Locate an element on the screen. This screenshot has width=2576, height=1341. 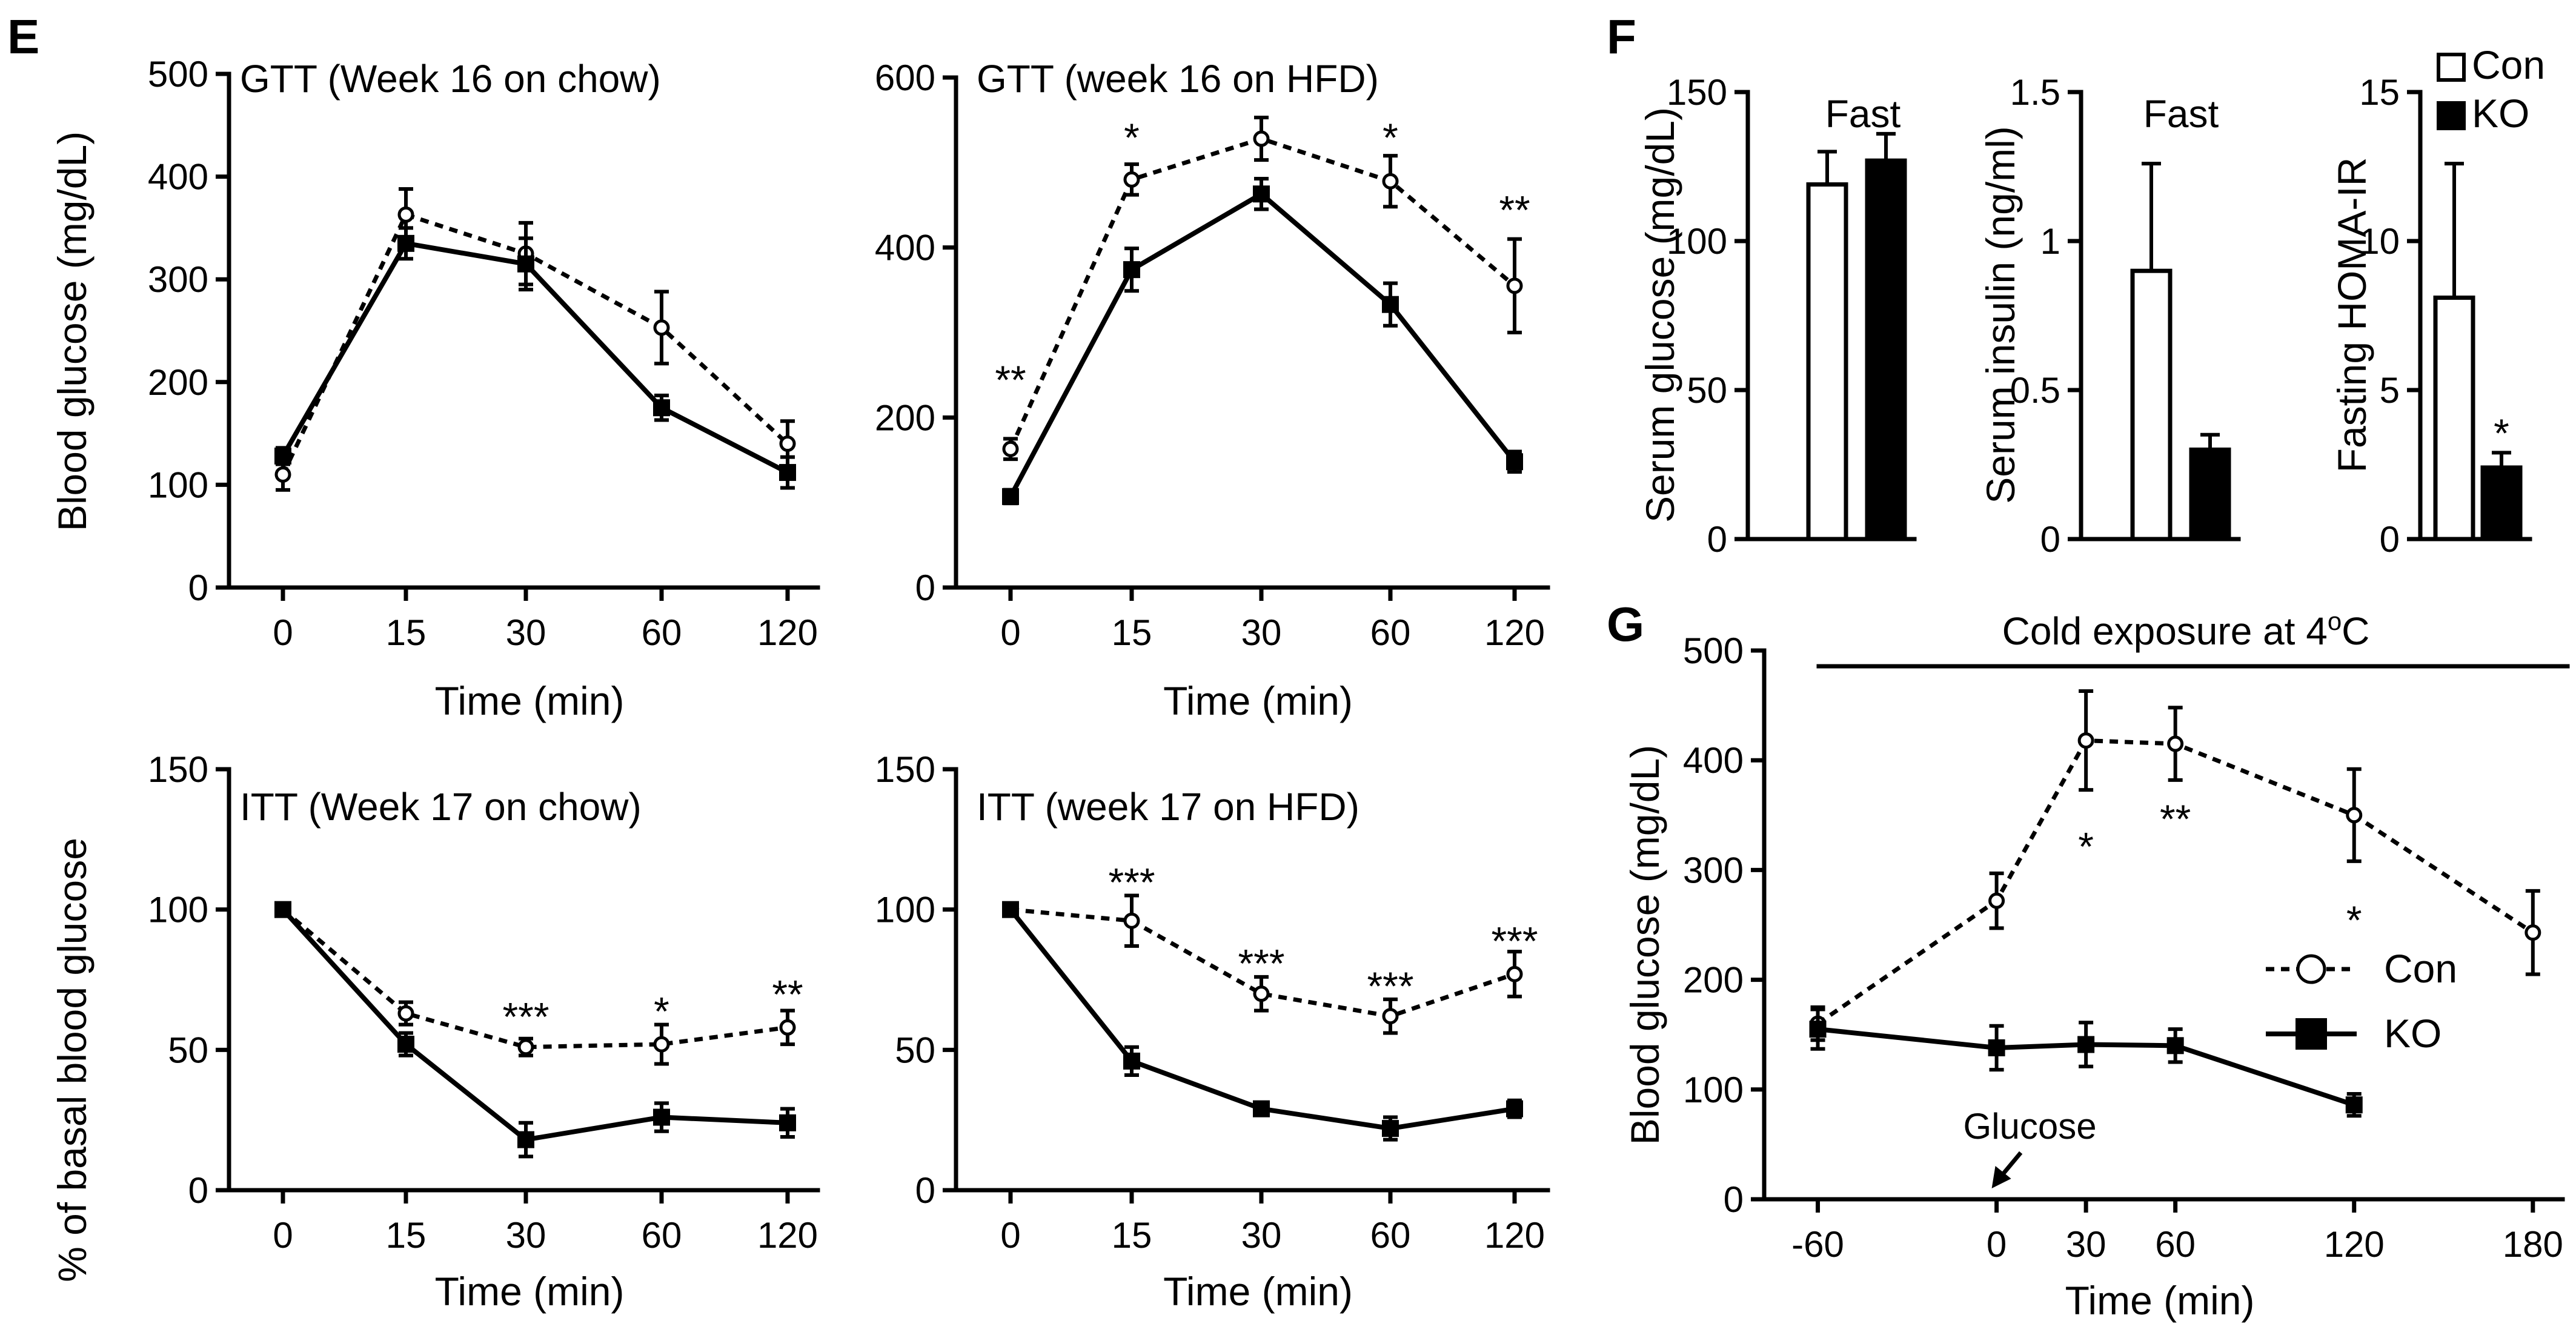
y-axis-title: % of basal blood glucose is located at coordinates (72, 1060).